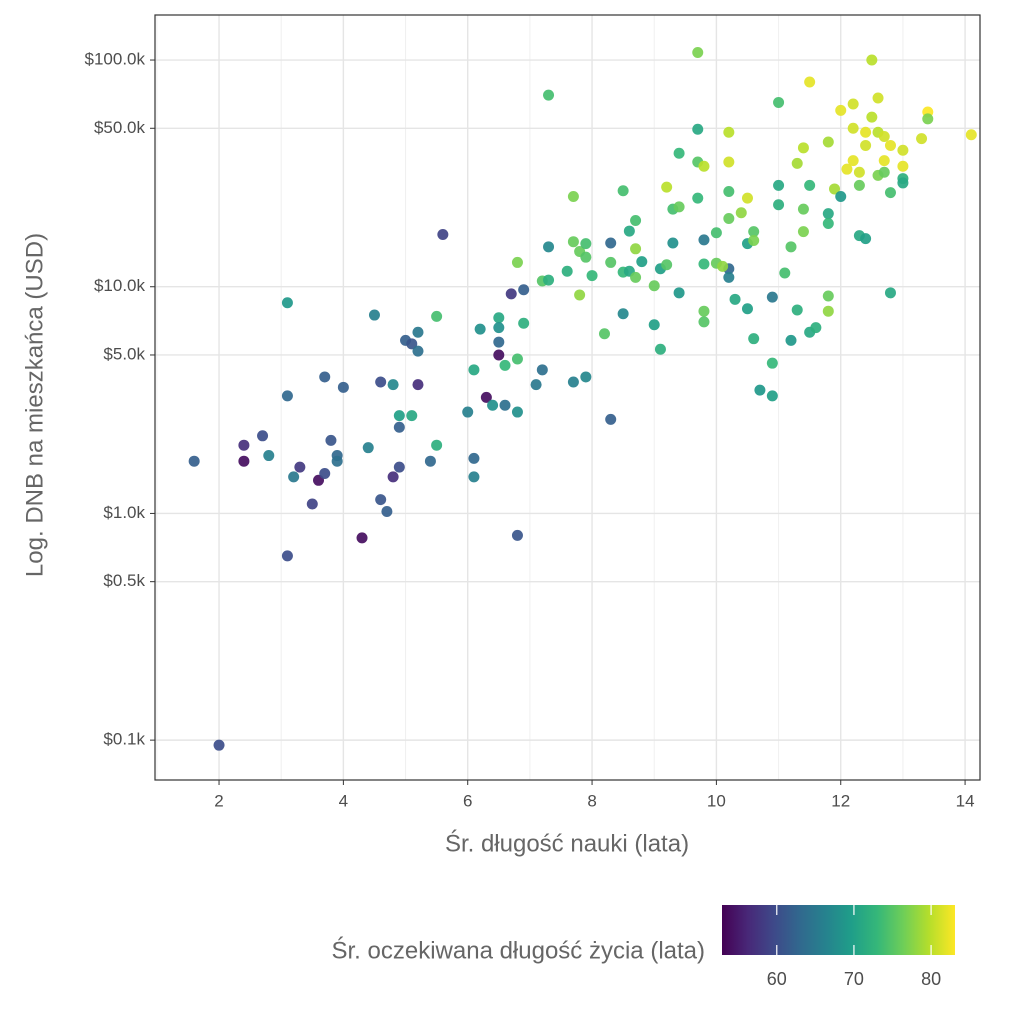 The image size is (1024, 1029). What do you see at coordinates (115, 59) in the screenshot?
I see `y-tick-label: $100.0k` at bounding box center [115, 59].